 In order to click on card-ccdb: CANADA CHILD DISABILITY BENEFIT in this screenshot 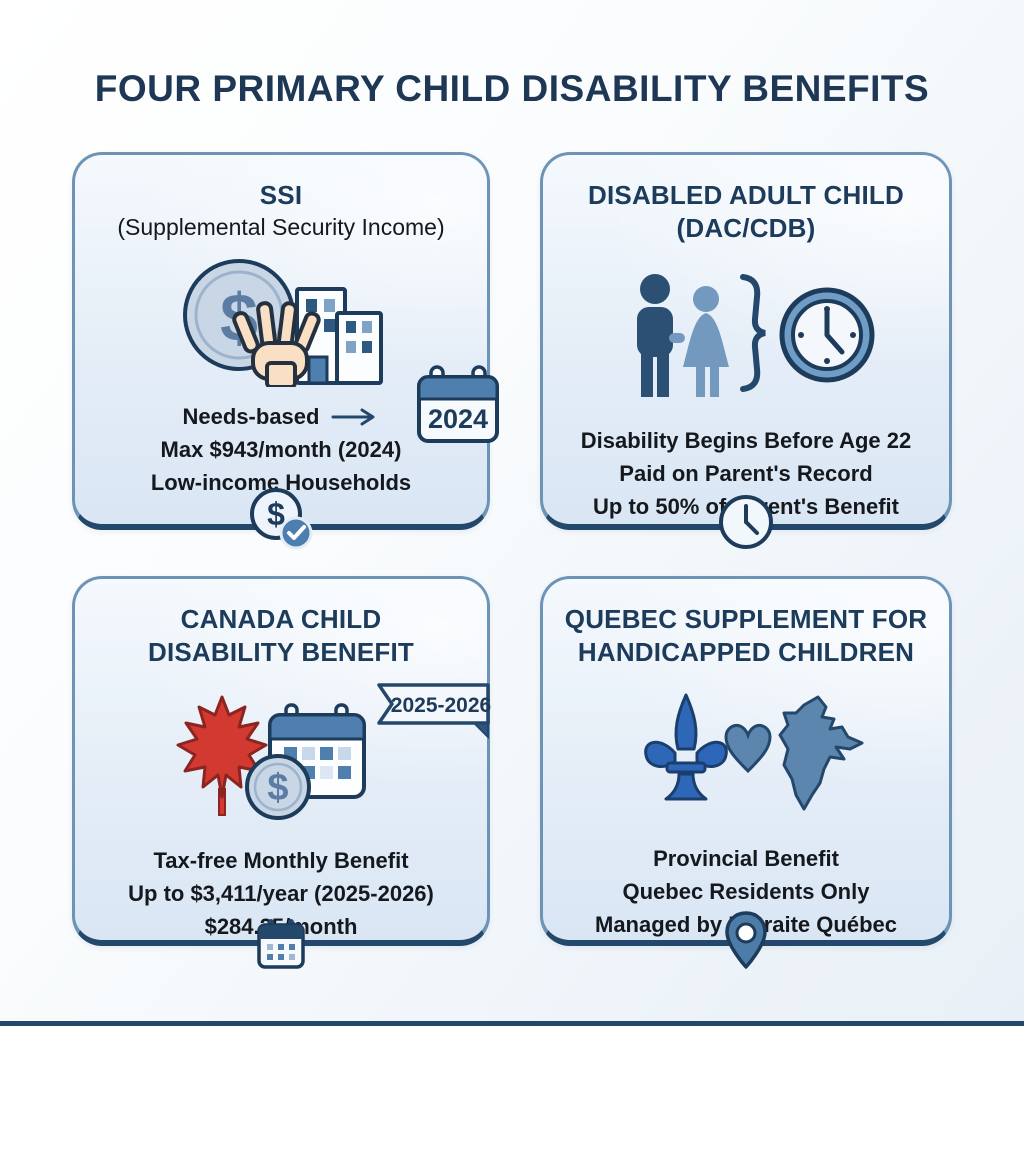, I will do `click(281, 772)`.